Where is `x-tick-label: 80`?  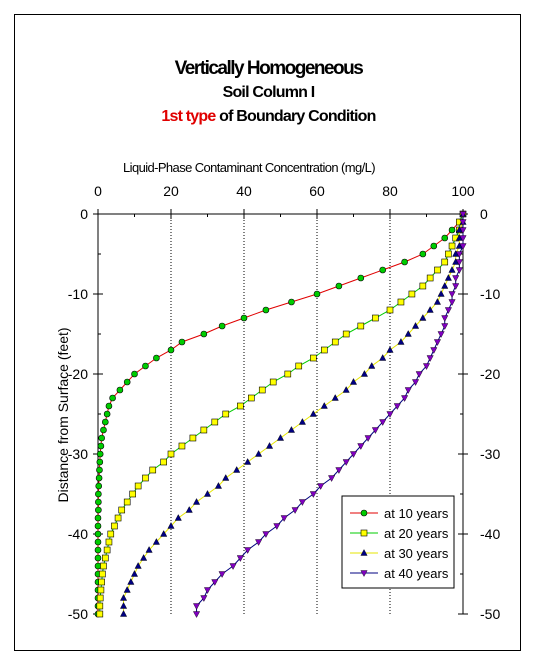
x-tick-label: 80 is located at coordinates (390, 191).